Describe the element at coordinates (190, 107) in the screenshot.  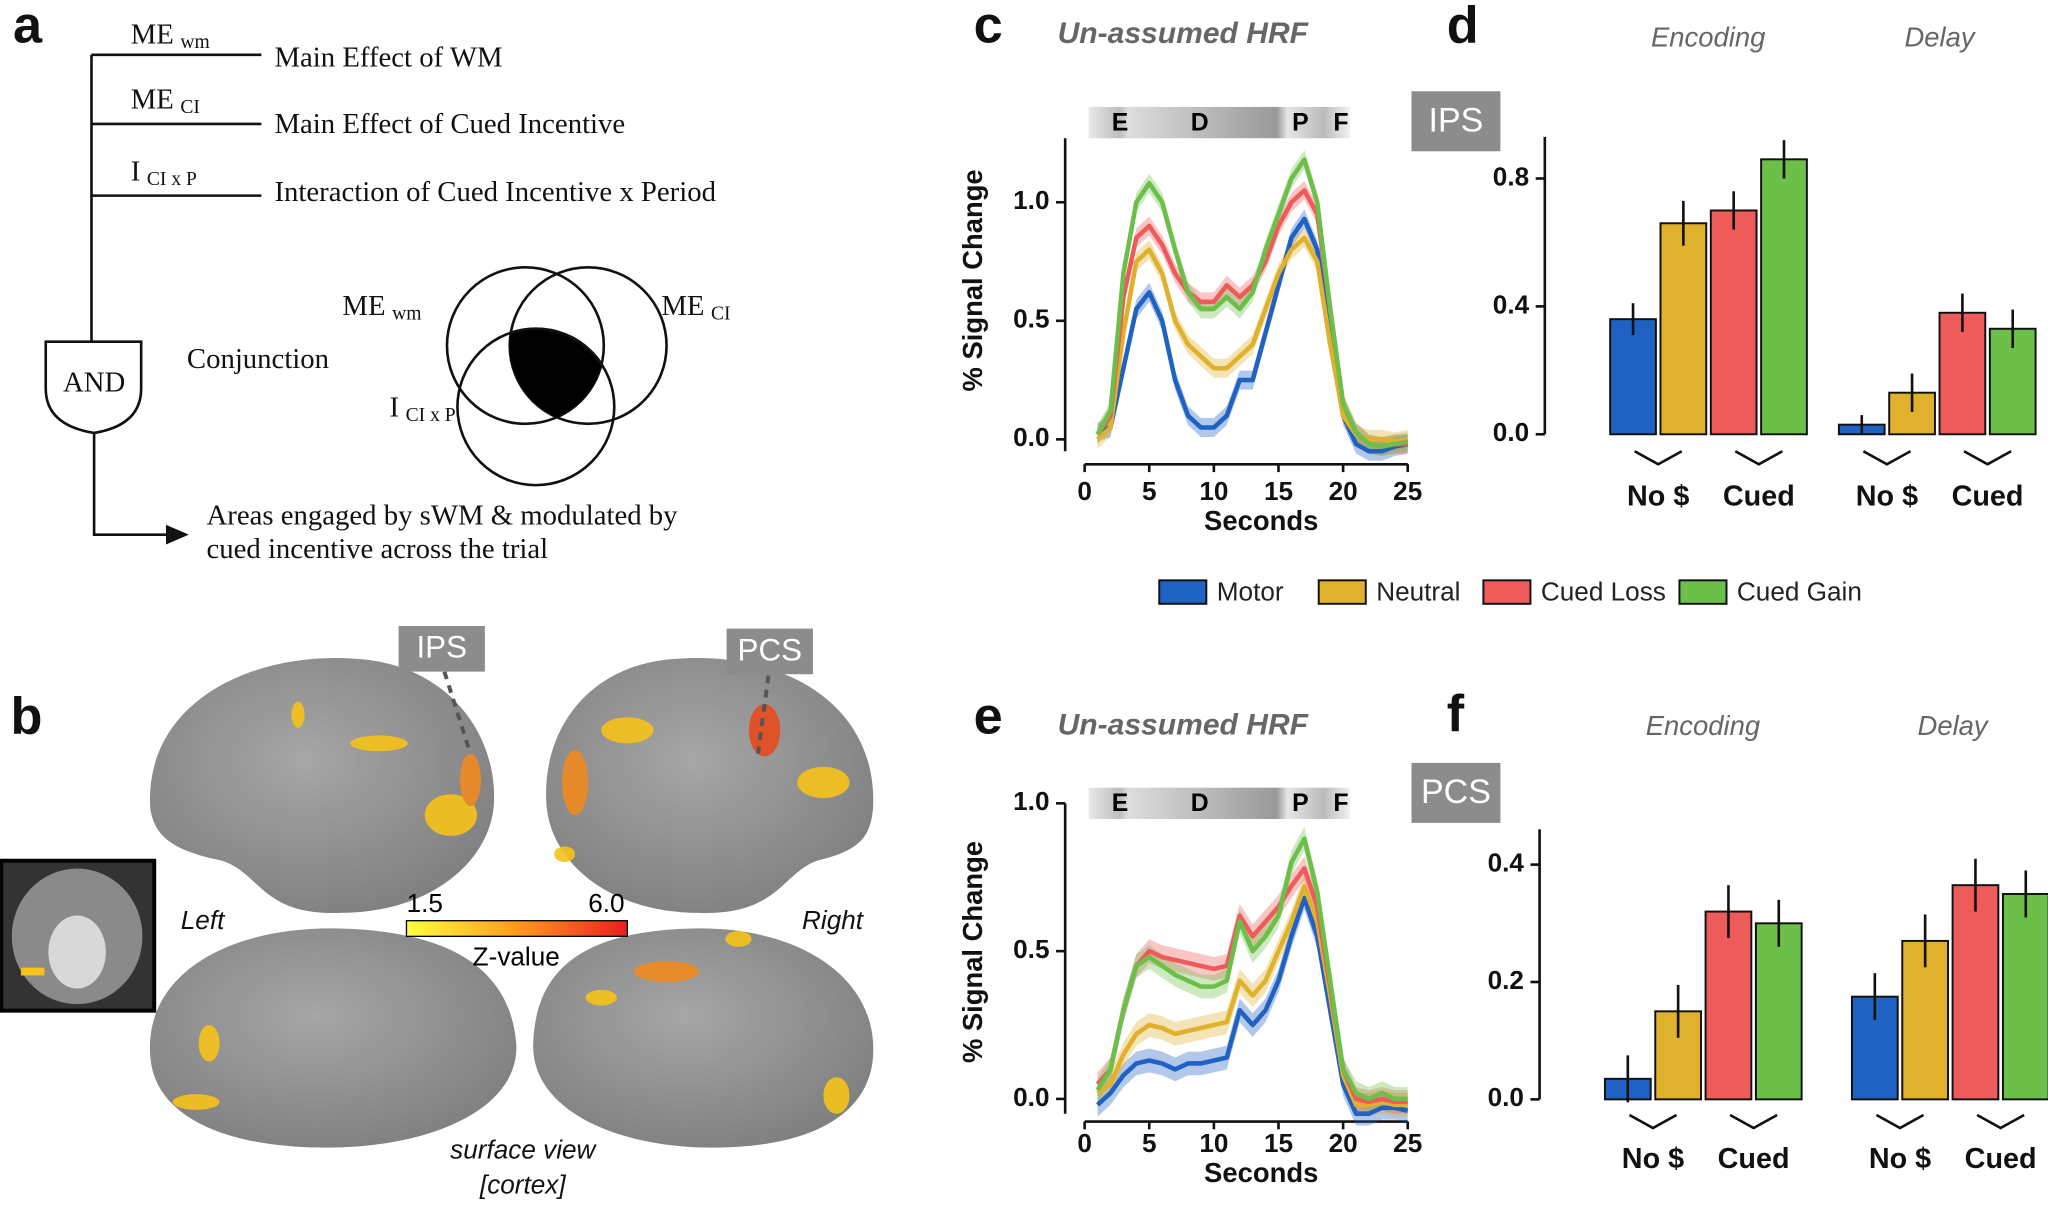
I see `term-sub: CI` at that location.